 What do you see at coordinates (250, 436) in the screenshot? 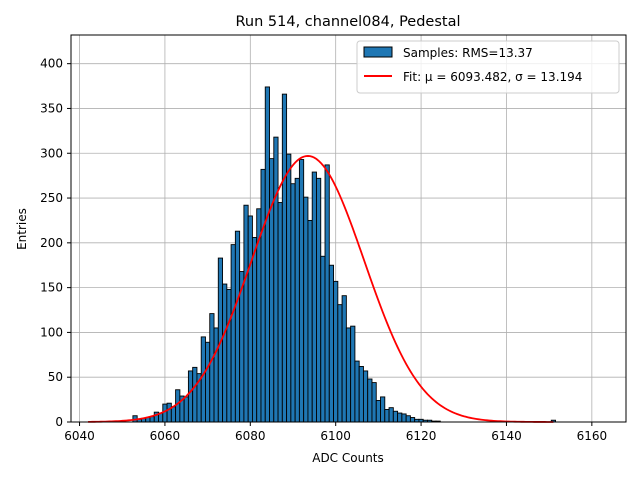
I see `x-tick-label: 6080` at bounding box center [250, 436].